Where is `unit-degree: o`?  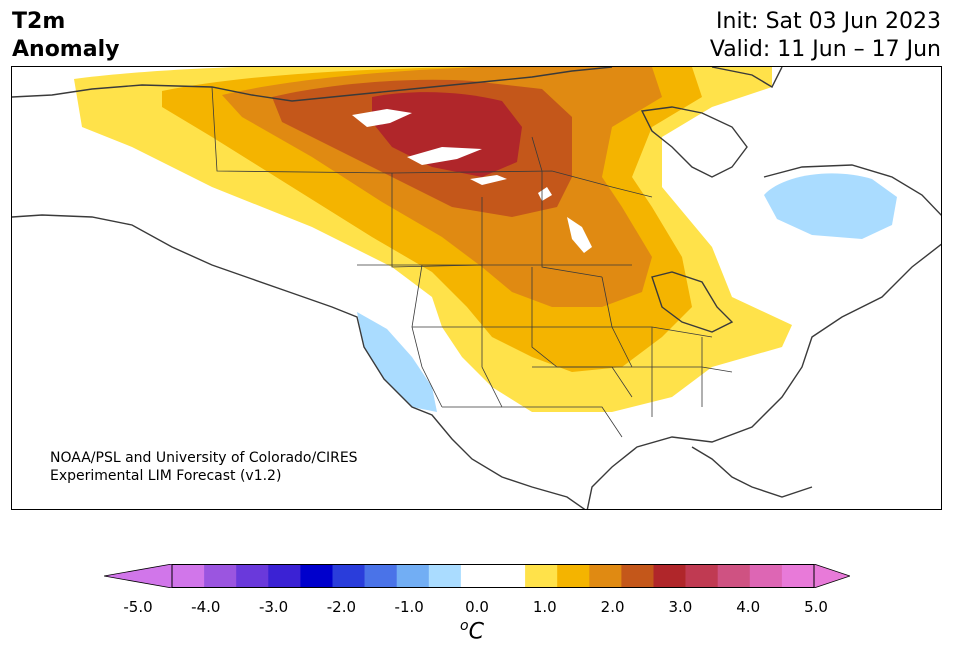 unit-degree: o is located at coordinates (464, 626).